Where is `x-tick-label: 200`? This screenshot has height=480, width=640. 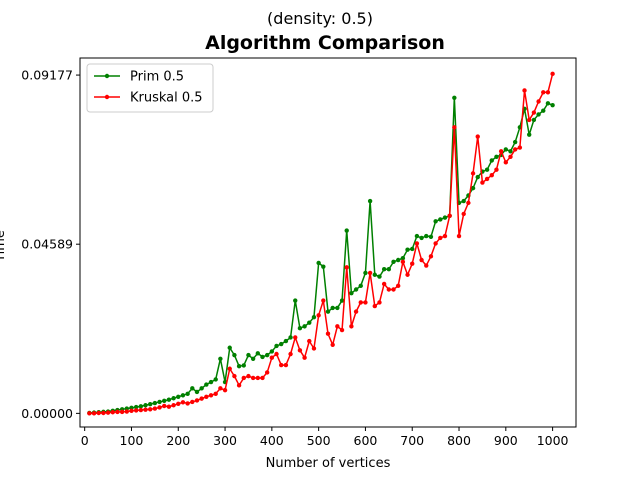 x-tick-label: 200 is located at coordinates (178, 440).